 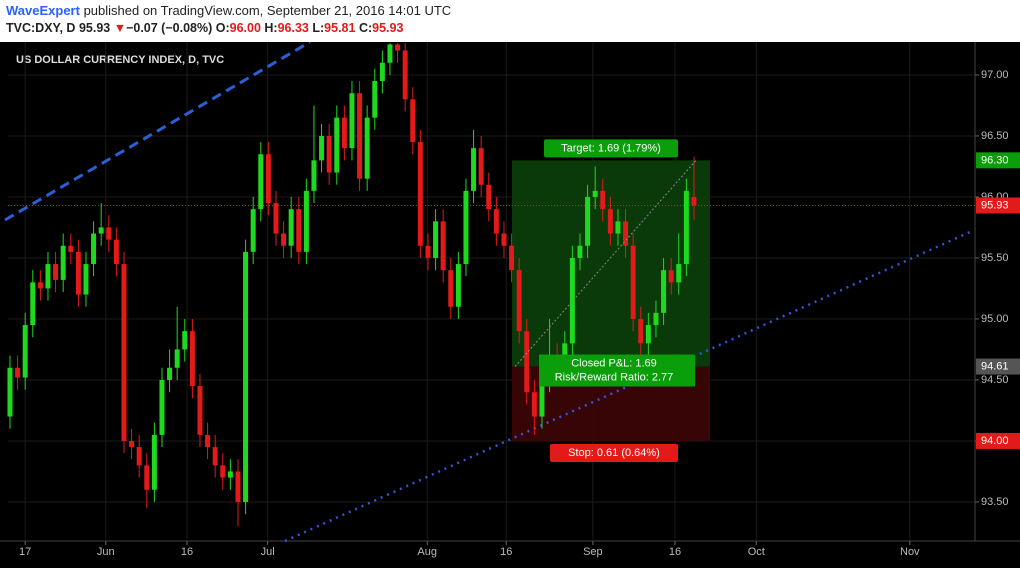 I want to click on trend-line-upper, so click(x=157, y=132).